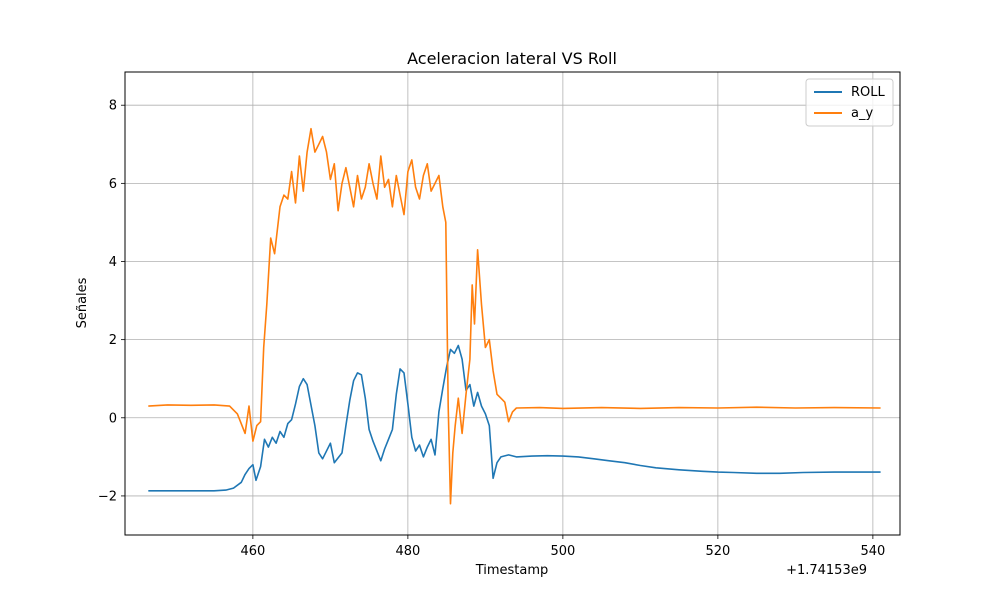  I want to click on x-tick-label: 520, so click(717, 551).